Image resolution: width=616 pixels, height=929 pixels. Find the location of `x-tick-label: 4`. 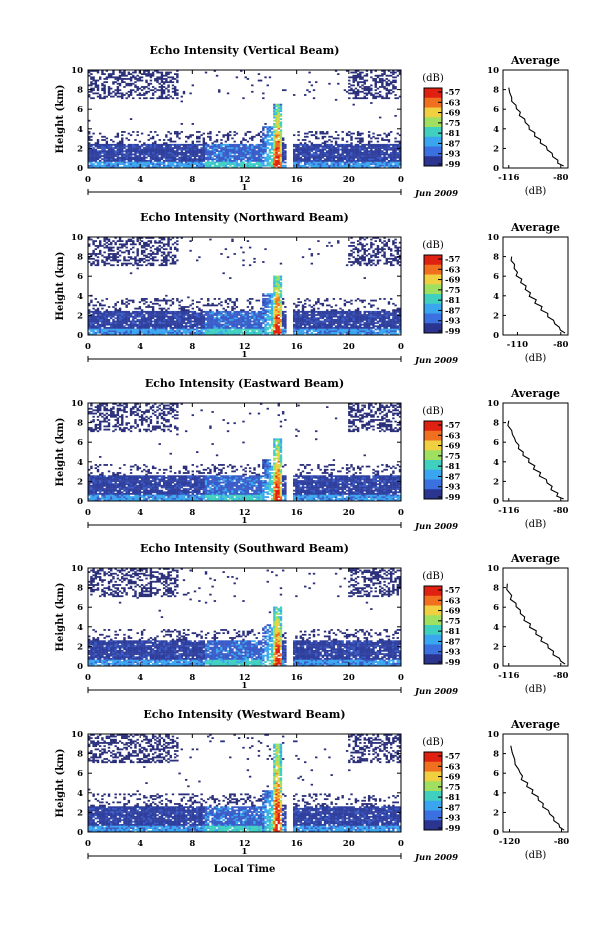

x-tick-label: 4 is located at coordinates (140, 180).